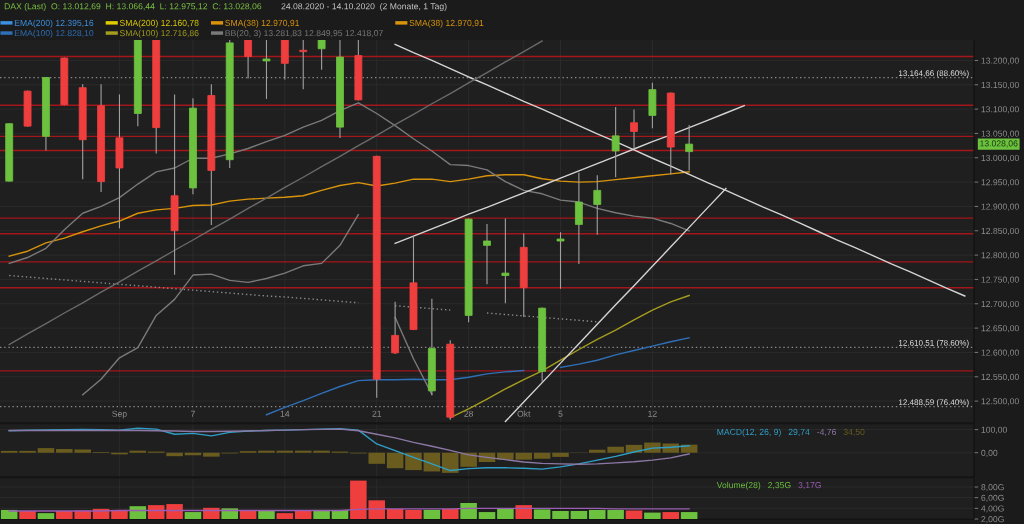  What do you see at coordinates (1000, 353) in the screenshot?
I see `y-tick-label: 12.600,00` at bounding box center [1000, 353].